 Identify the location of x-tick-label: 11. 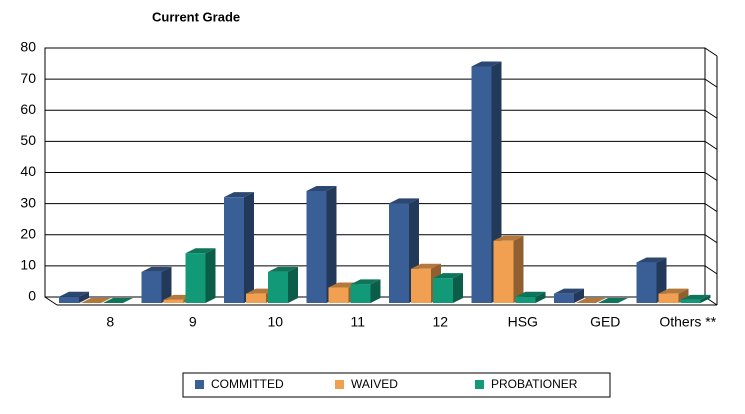
(357, 322).